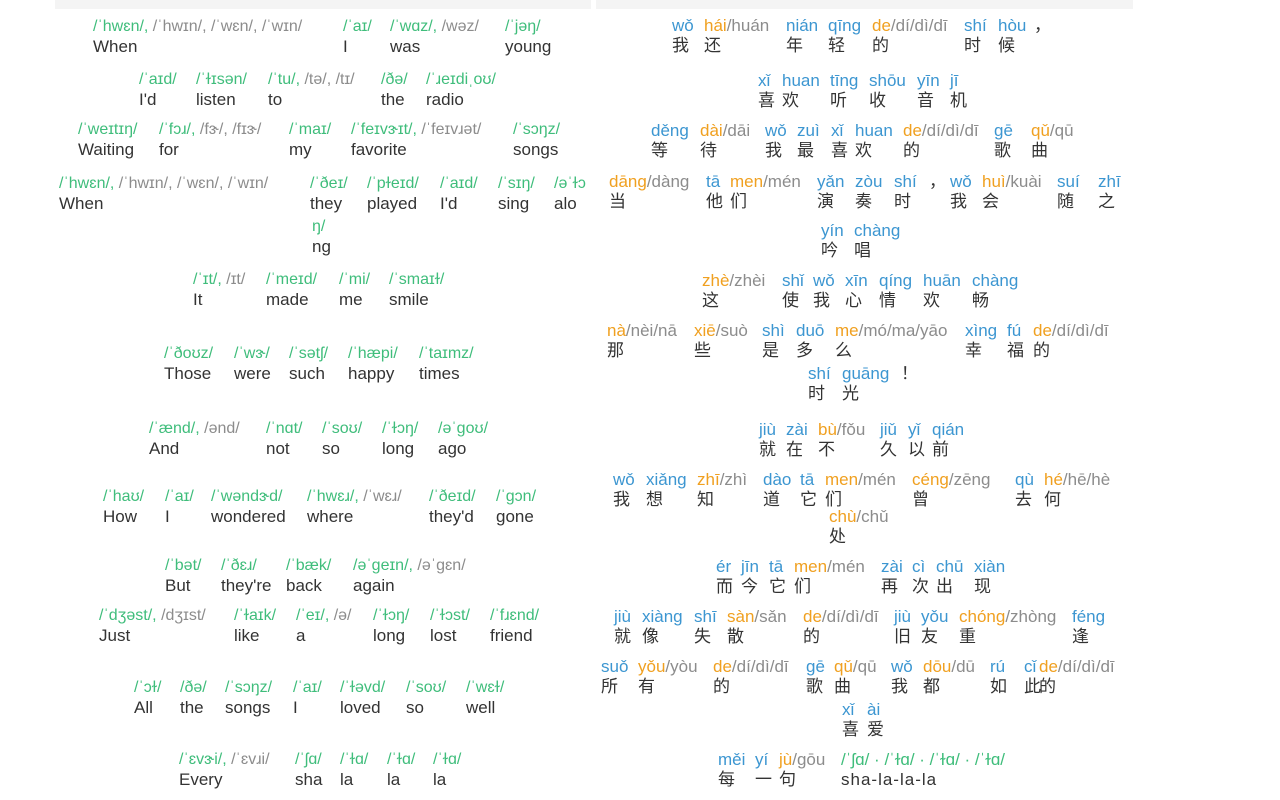  Describe the element at coordinates (1007, 45) in the screenshot. I see `chinese-character-text: 候` at that location.